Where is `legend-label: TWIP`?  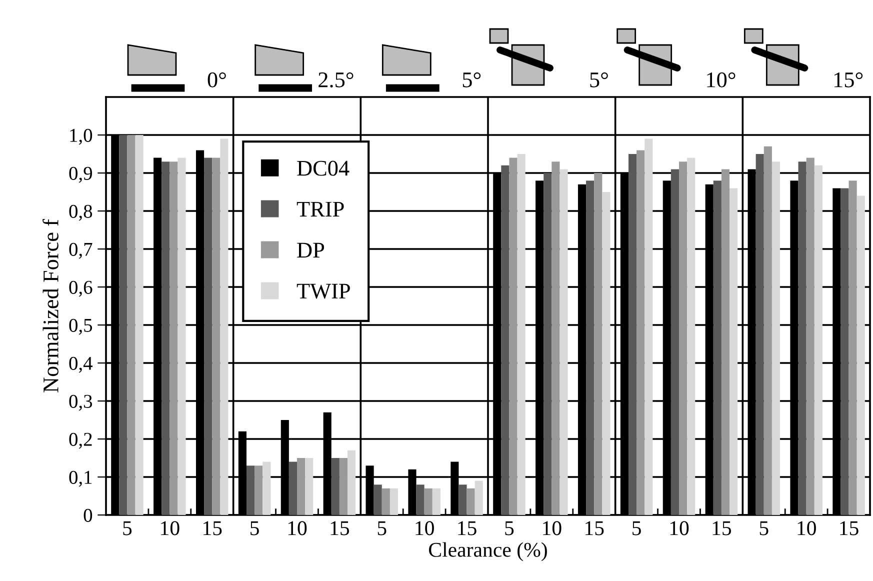 legend-label: TWIP is located at coordinates (323, 291).